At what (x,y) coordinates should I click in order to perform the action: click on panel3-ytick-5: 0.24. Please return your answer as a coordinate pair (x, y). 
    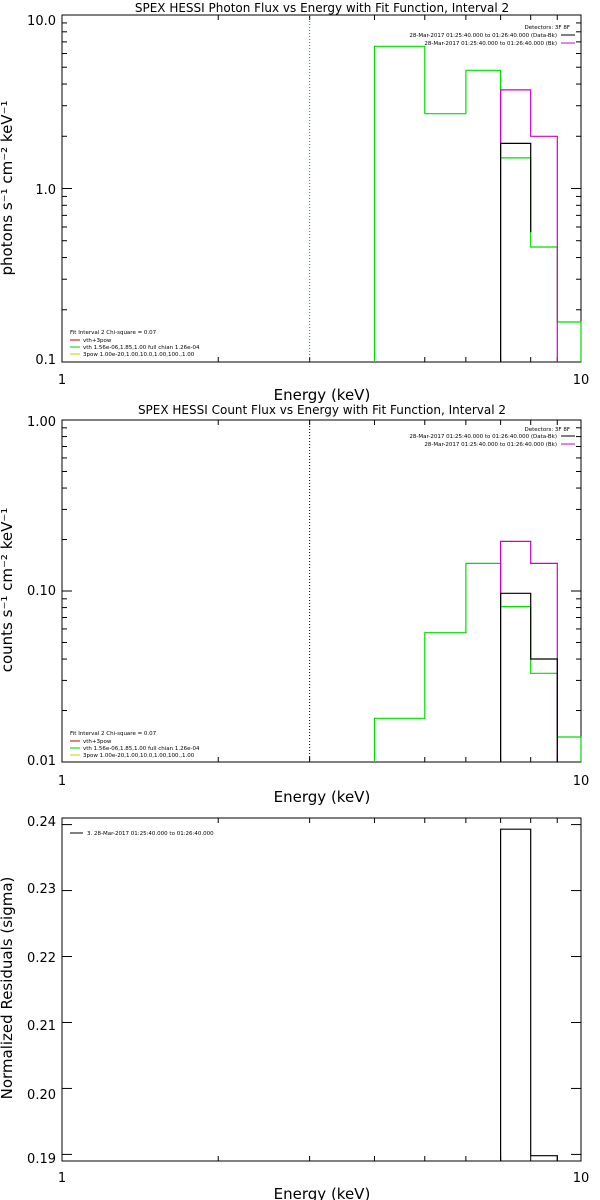
    Looking at the image, I should click on (41, 822).